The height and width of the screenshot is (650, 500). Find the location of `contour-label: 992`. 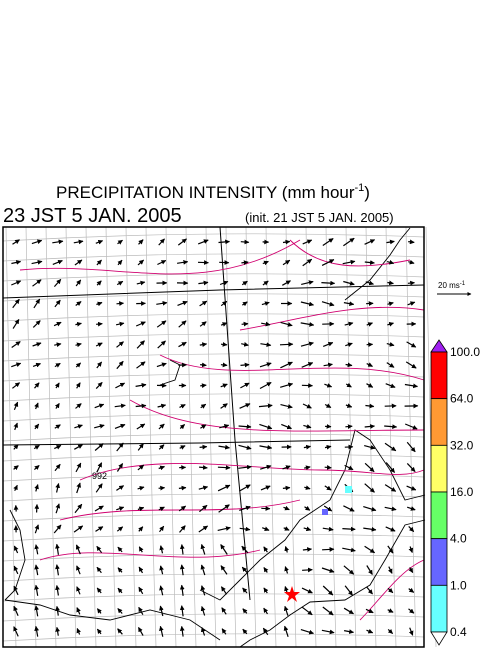

contour-label: 992 is located at coordinates (99, 476).